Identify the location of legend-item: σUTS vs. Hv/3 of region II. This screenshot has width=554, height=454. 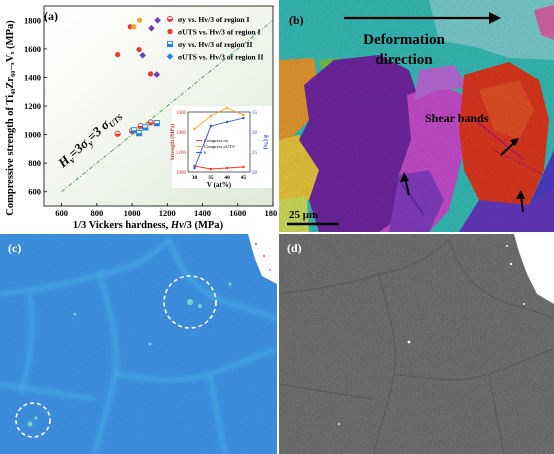
(214, 57).